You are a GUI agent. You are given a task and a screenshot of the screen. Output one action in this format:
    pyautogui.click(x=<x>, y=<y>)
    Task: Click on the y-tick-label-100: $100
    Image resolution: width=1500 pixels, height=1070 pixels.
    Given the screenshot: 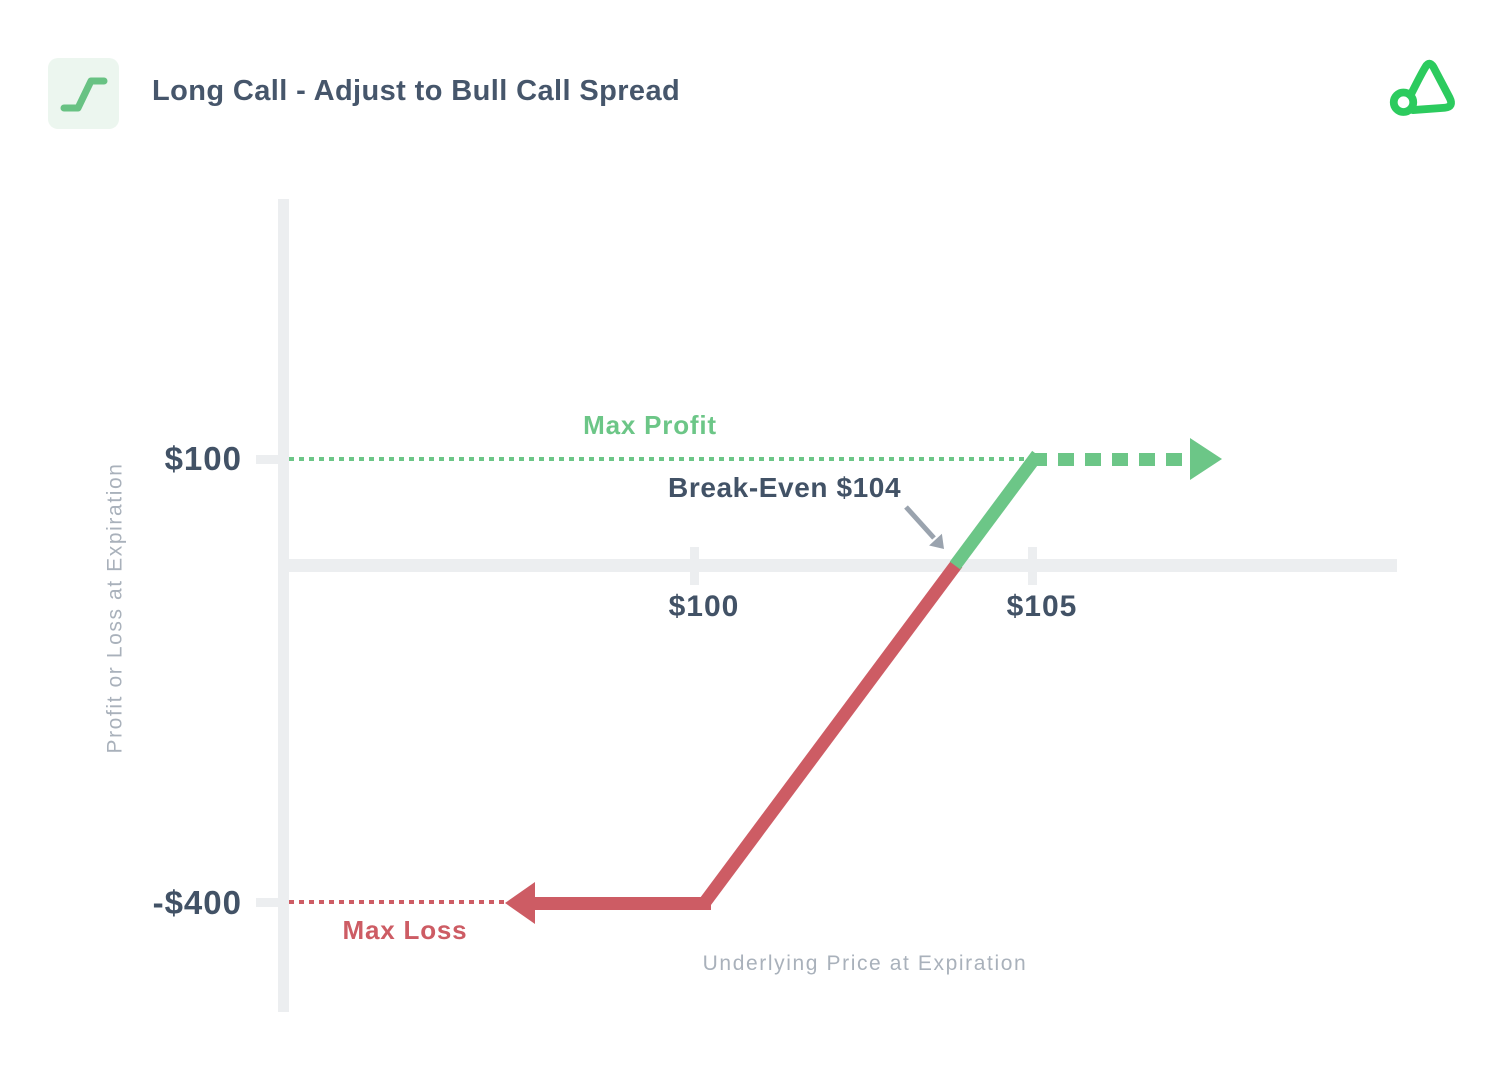 What is the action you would take?
    pyautogui.click(x=203, y=458)
    